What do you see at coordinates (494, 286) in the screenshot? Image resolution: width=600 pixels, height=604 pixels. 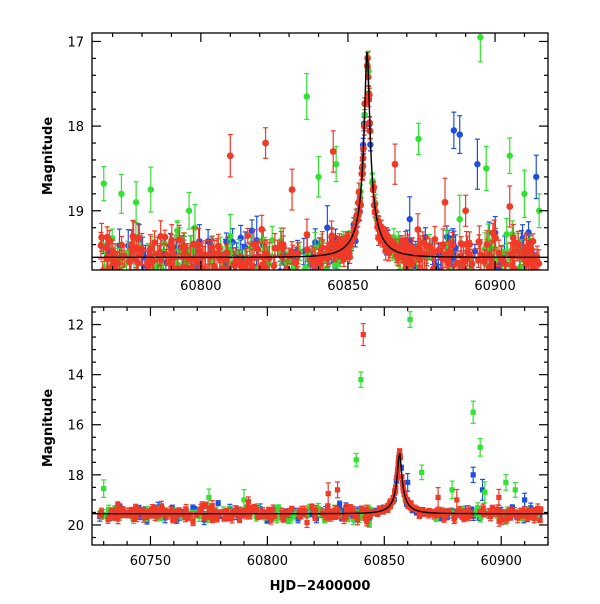 I see `x-tick-label: 60900` at bounding box center [494, 286].